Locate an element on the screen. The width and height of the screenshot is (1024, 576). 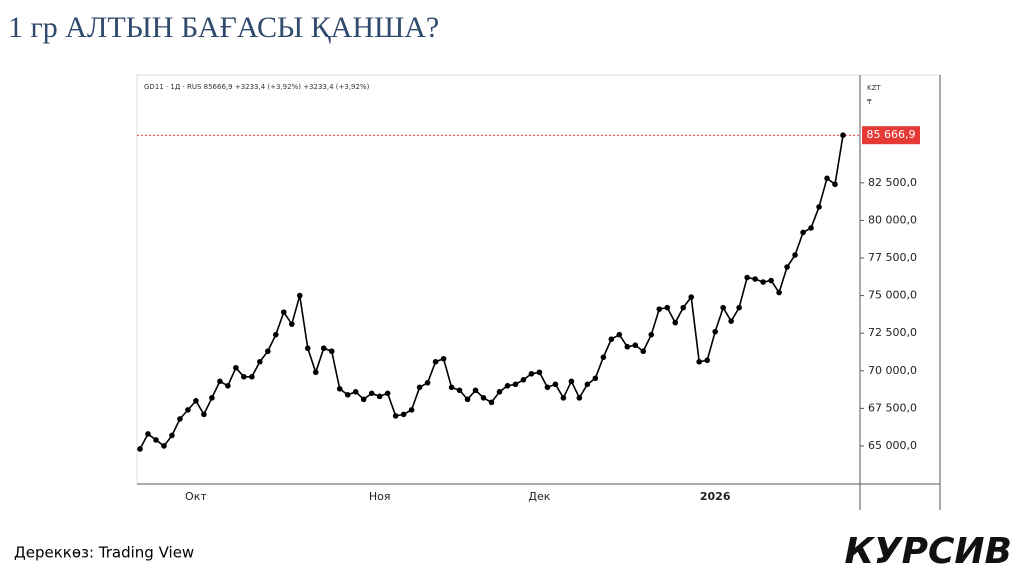
price-label-box is located at coordinates (891, 135).